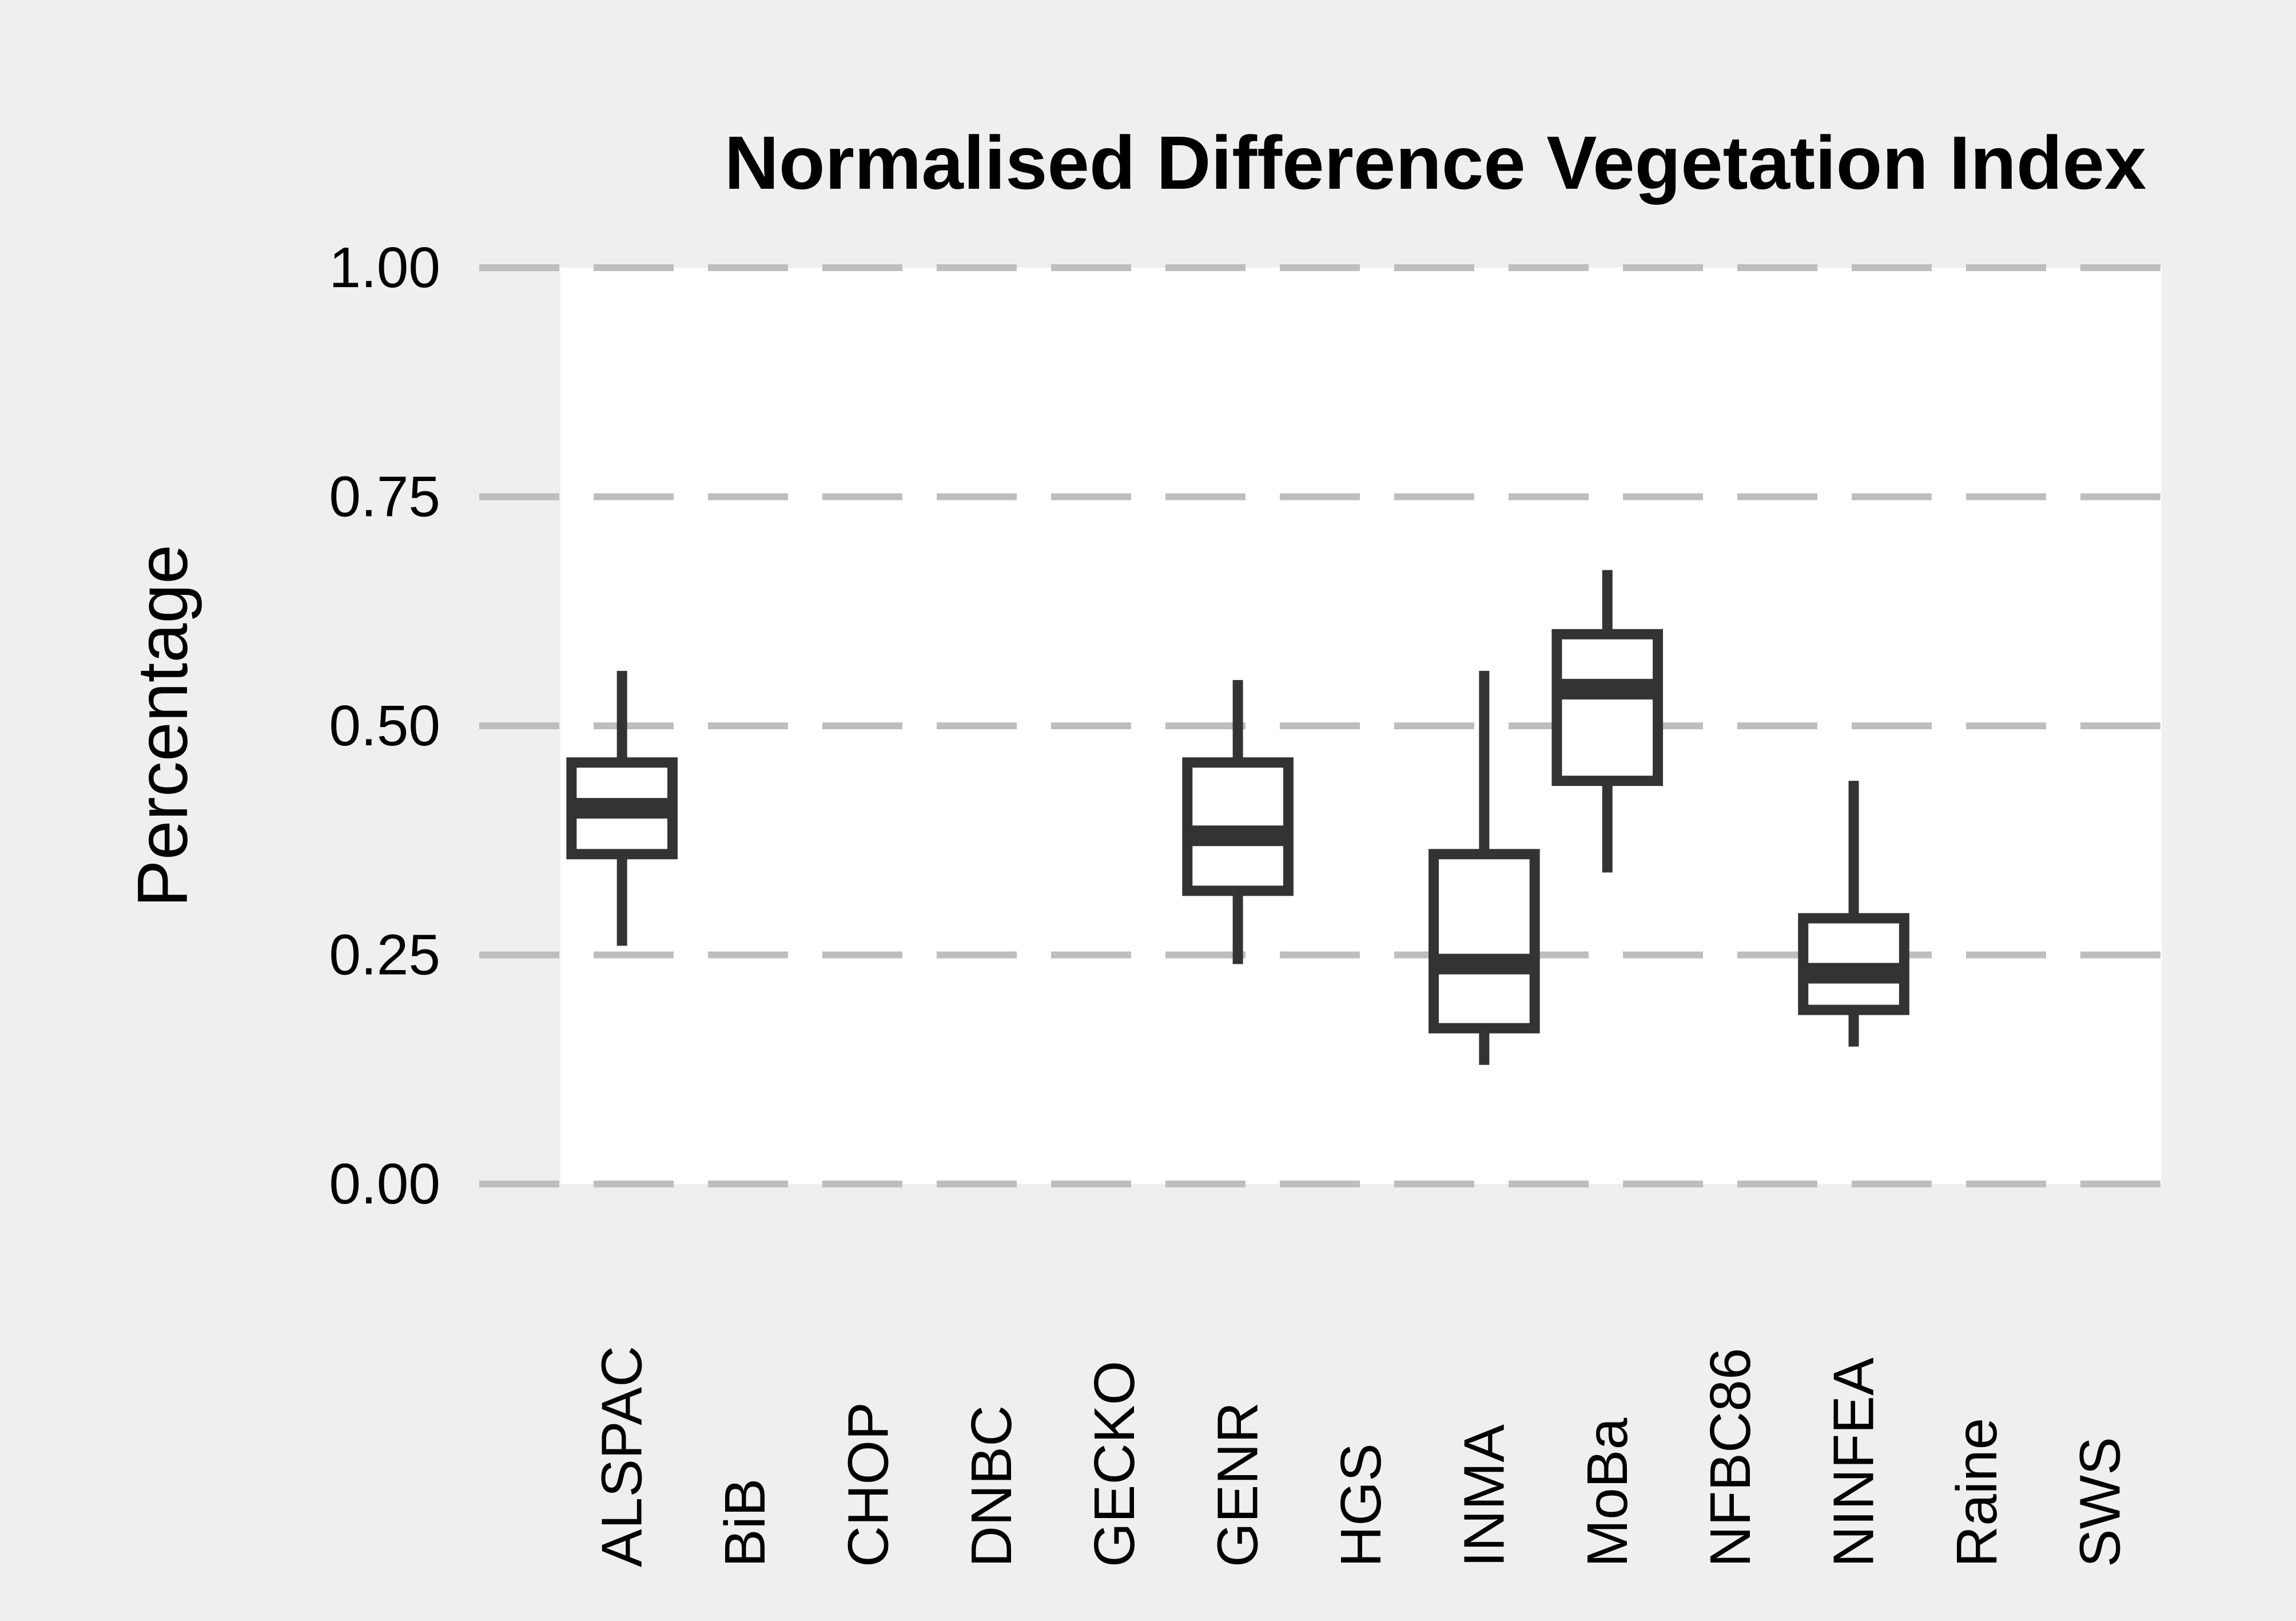  I want to click on x-tick-label: MoBa, so click(1607, 1492).